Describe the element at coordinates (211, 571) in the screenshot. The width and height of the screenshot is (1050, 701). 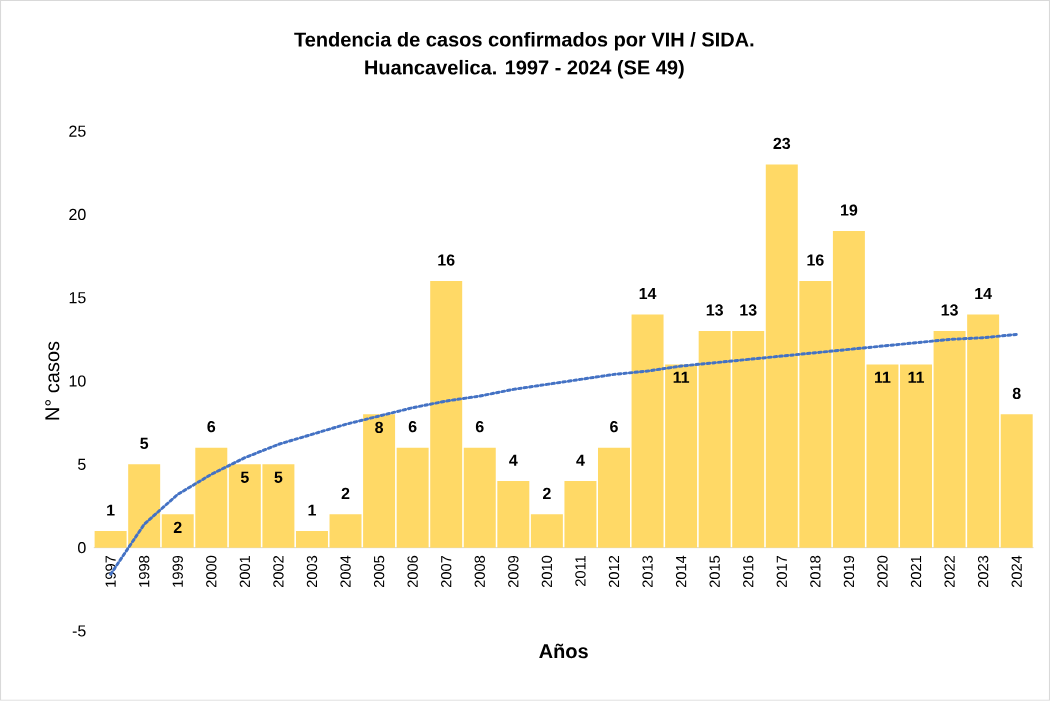
I see `x-tick-label: 2000` at that location.